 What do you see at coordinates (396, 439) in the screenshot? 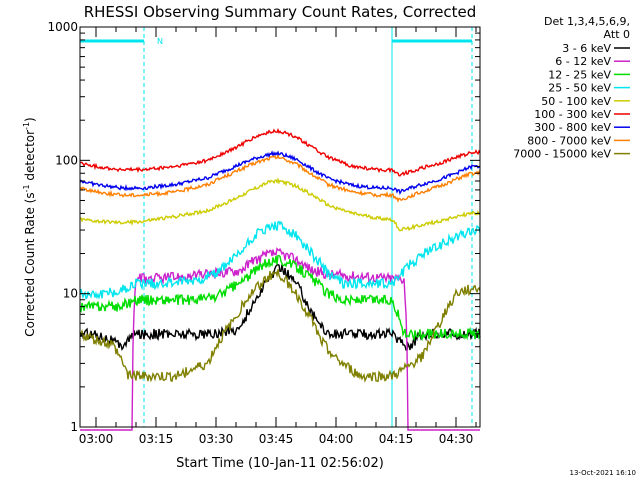
I see `x-tick-label: 04:15` at bounding box center [396, 439].